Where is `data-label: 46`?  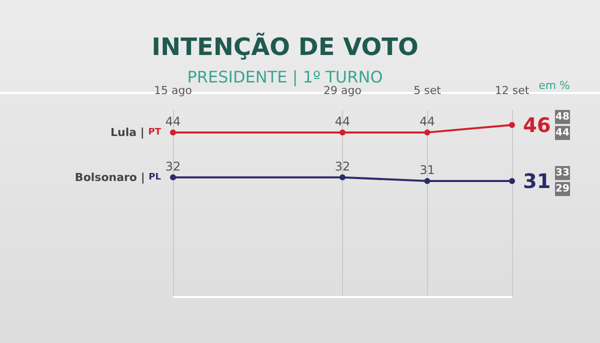 data-label: 46 is located at coordinates (537, 124).